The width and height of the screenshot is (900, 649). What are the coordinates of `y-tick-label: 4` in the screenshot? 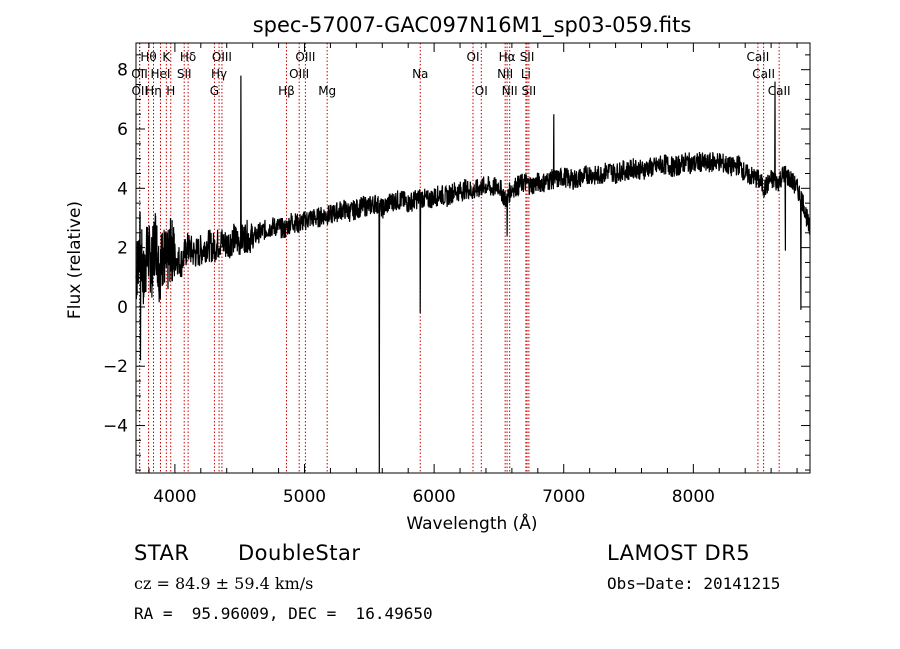 It's located at (122, 189).